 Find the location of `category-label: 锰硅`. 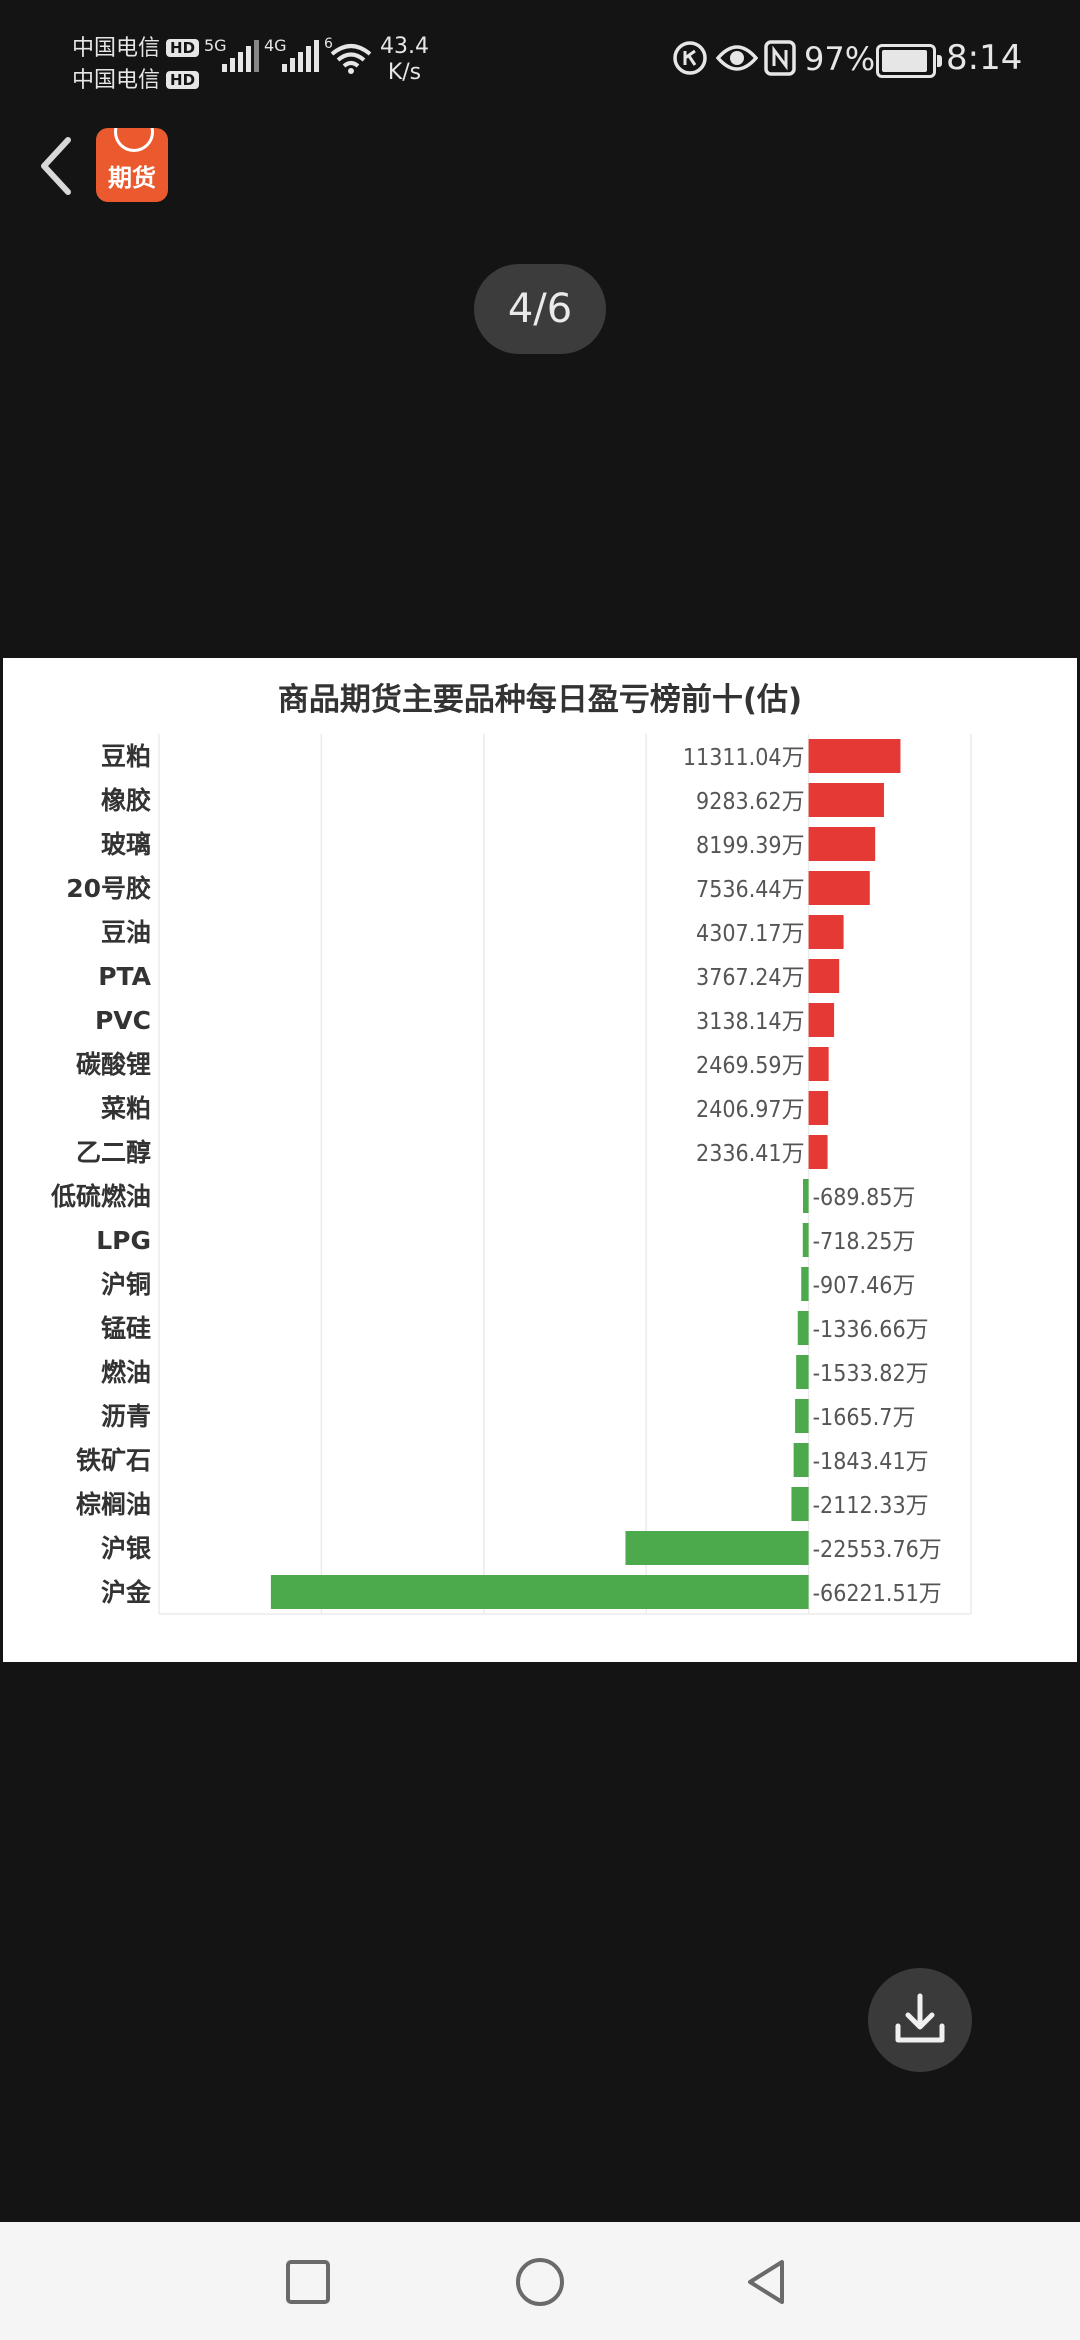

category-label: 锰硅 is located at coordinates (126, 1328).